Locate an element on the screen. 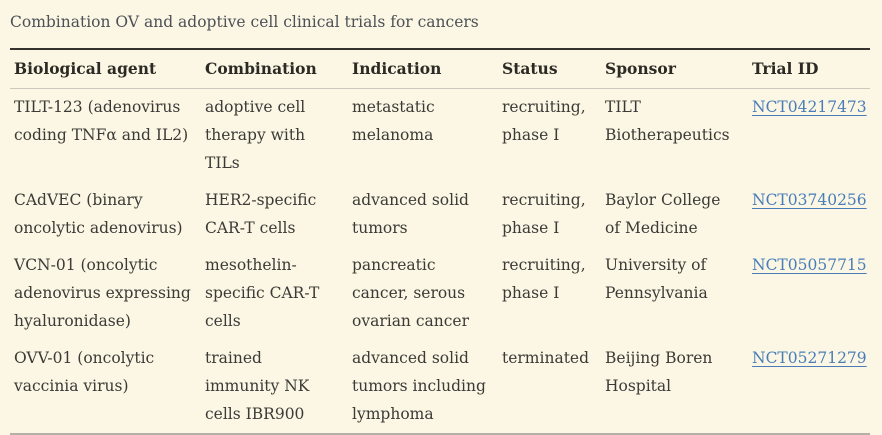  cell-indication: pancreatic cancer, serous ovarian cancer is located at coordinates (411, 293).